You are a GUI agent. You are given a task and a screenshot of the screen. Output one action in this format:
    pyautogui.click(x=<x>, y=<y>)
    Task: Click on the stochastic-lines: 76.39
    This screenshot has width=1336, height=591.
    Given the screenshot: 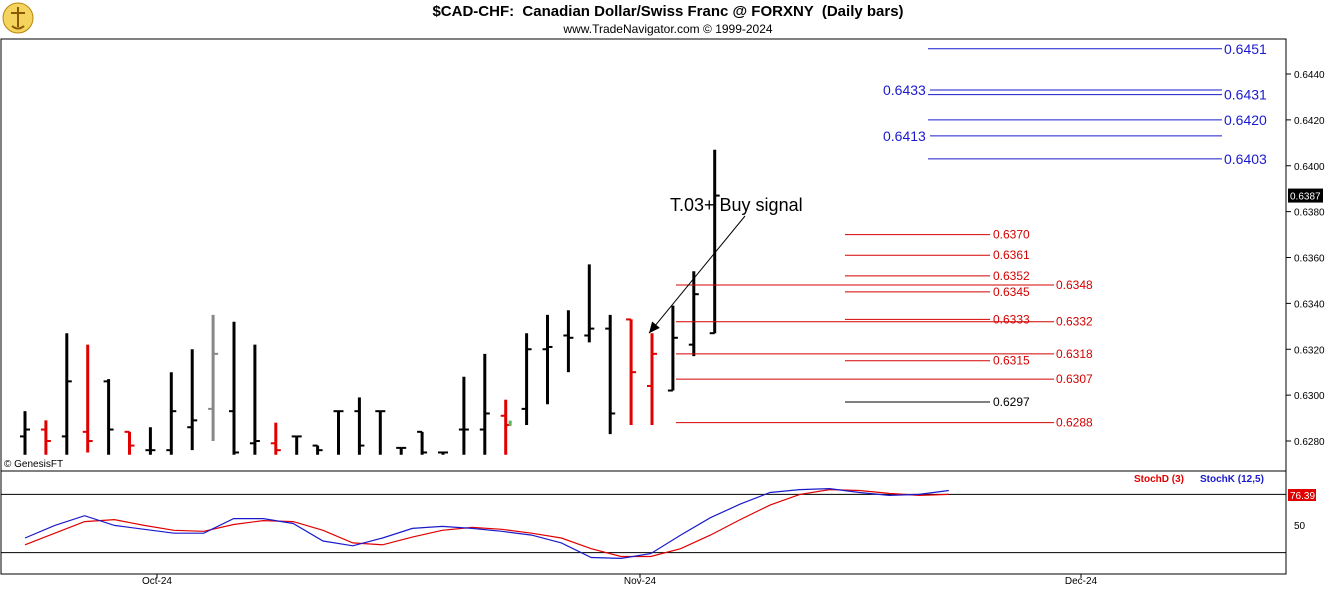 What is the action you would take?
    pyautogui.click(x=670, y=523)
    